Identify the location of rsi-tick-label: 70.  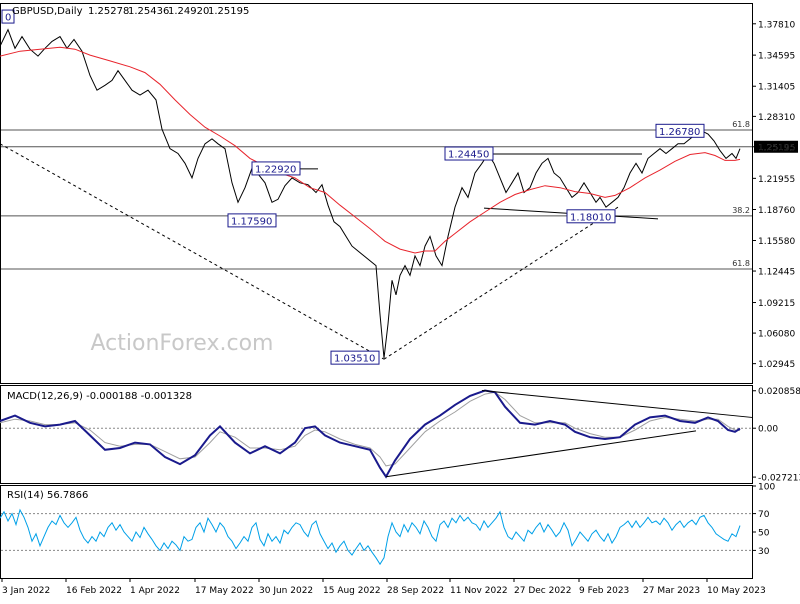
(764, 515).